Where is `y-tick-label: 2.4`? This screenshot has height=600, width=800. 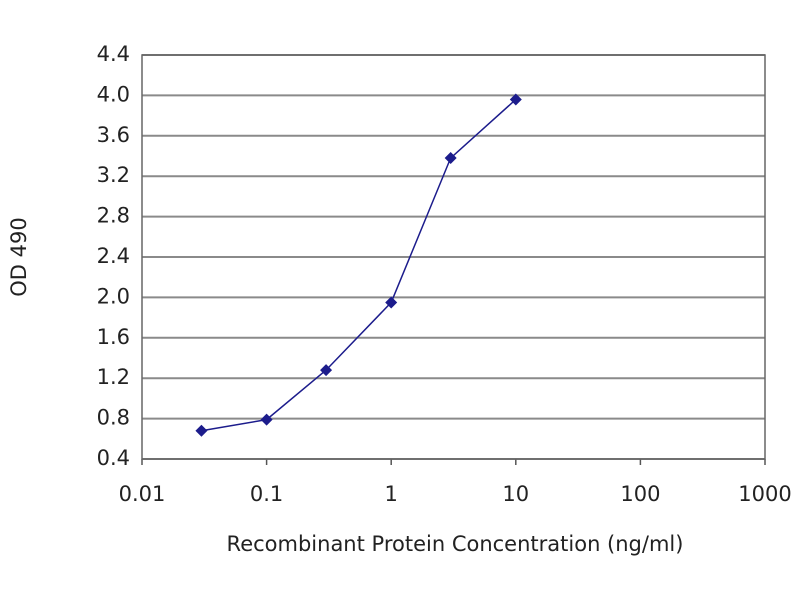
y-tick-label: 2.4 is located at coordinates (113, 256).